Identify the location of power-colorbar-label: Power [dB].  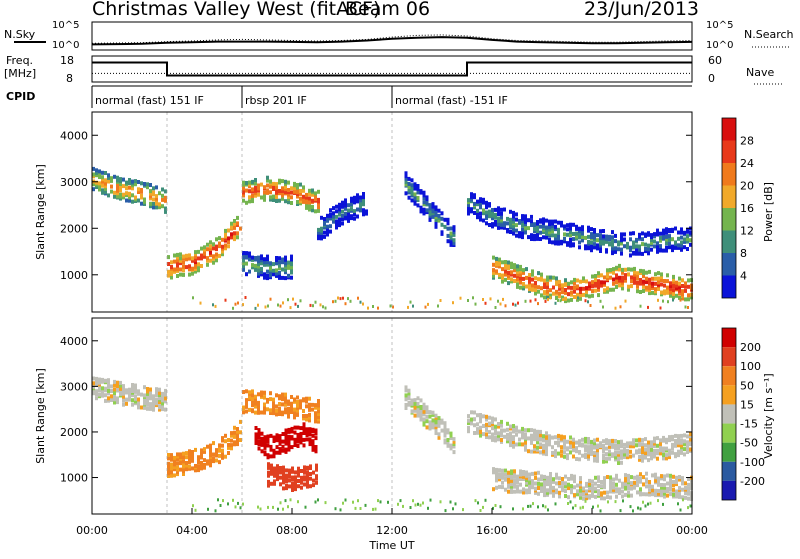
(768, 212).